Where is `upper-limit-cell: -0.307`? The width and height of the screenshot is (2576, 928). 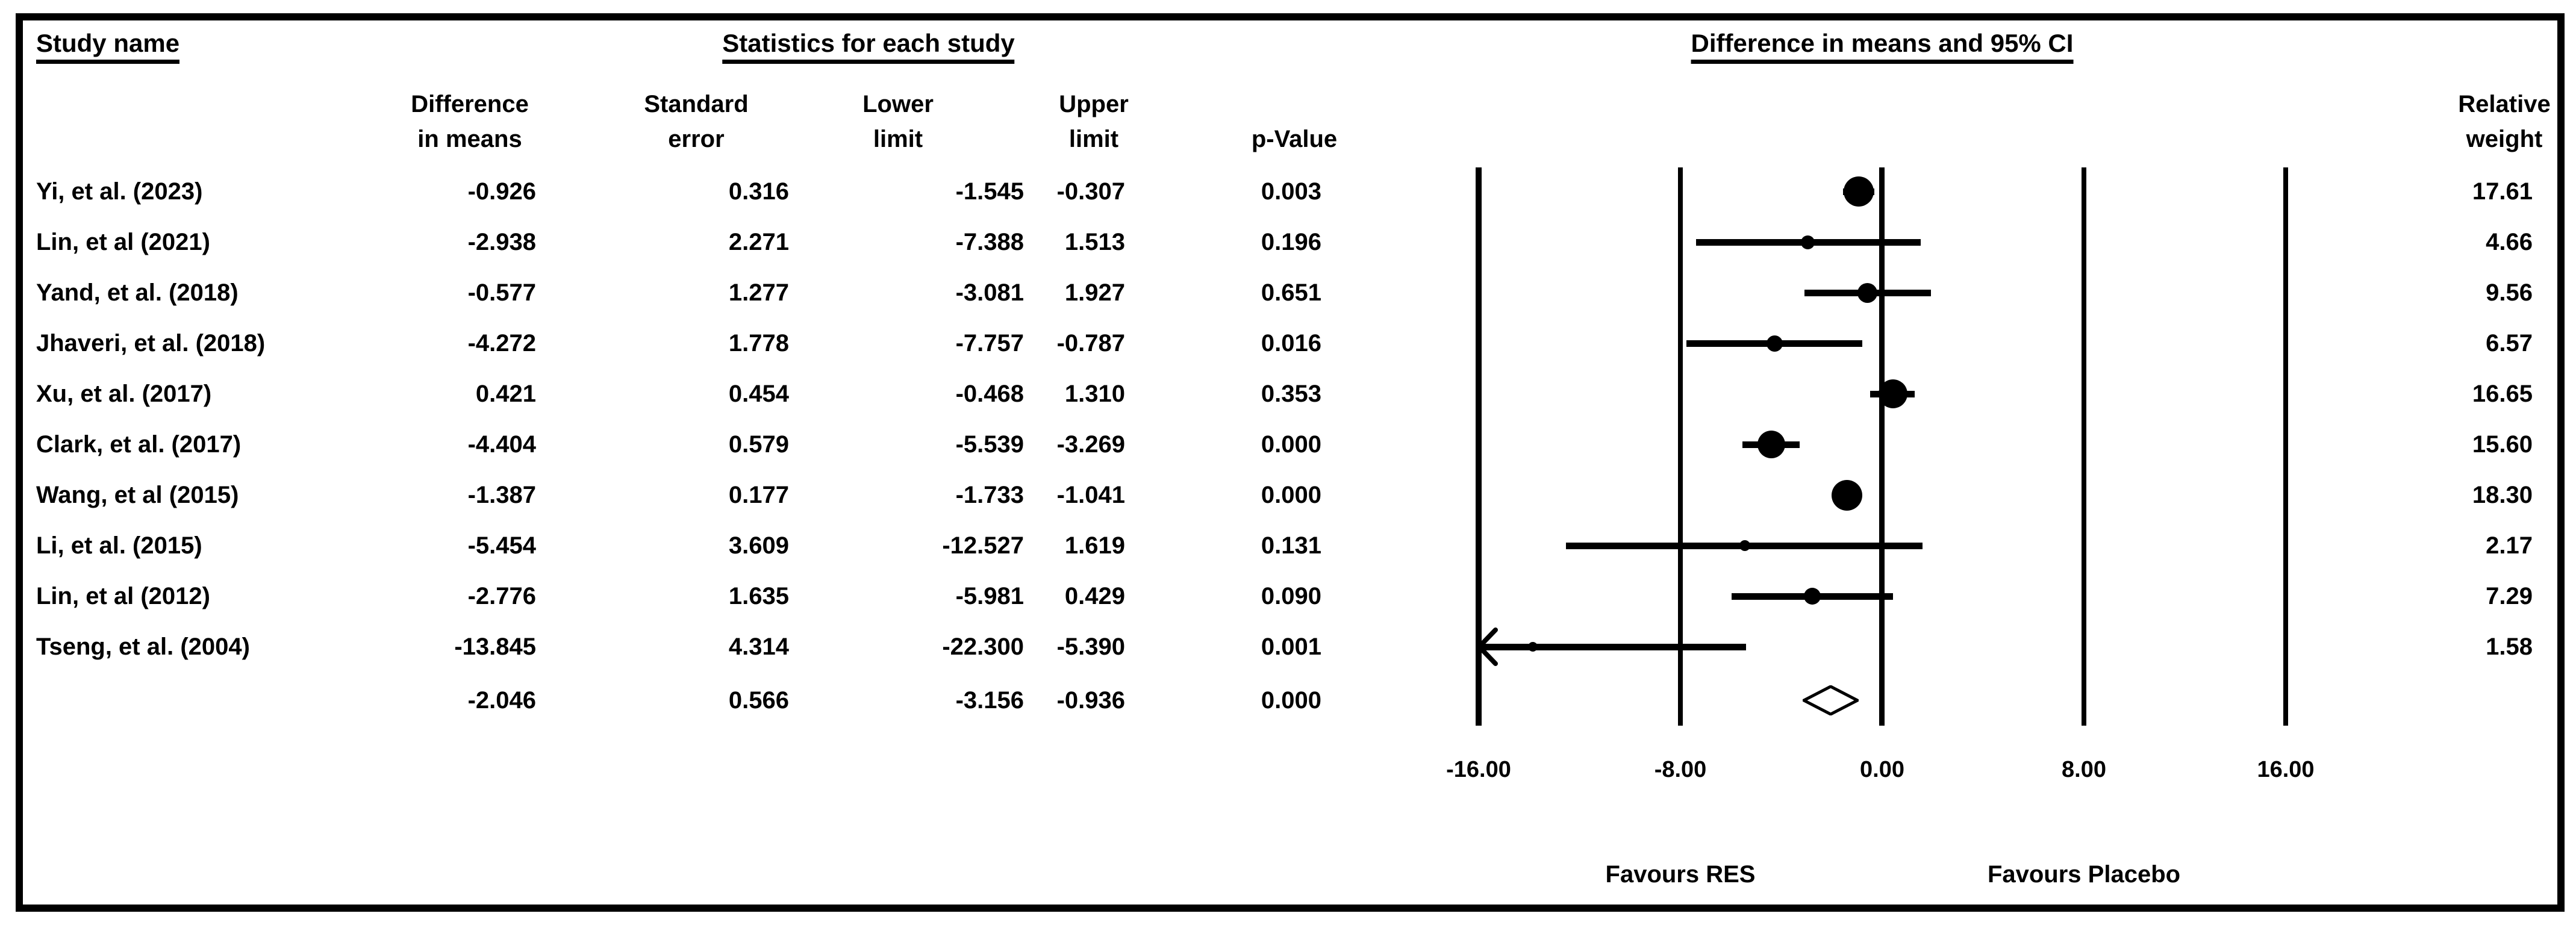 upper-limit-cell: -0.307 is located at coordinates (1090, 192).